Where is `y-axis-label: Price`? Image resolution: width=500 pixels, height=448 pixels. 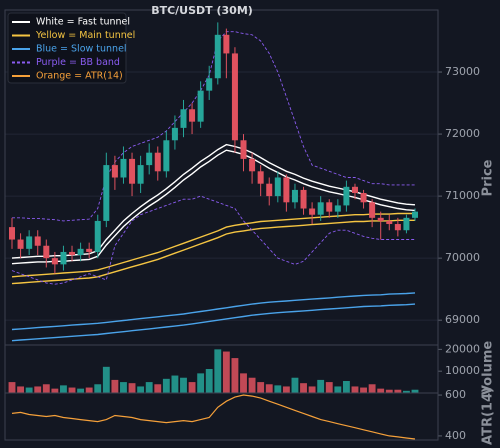
y-axis-label: Price is located at coordinates (488, 177).